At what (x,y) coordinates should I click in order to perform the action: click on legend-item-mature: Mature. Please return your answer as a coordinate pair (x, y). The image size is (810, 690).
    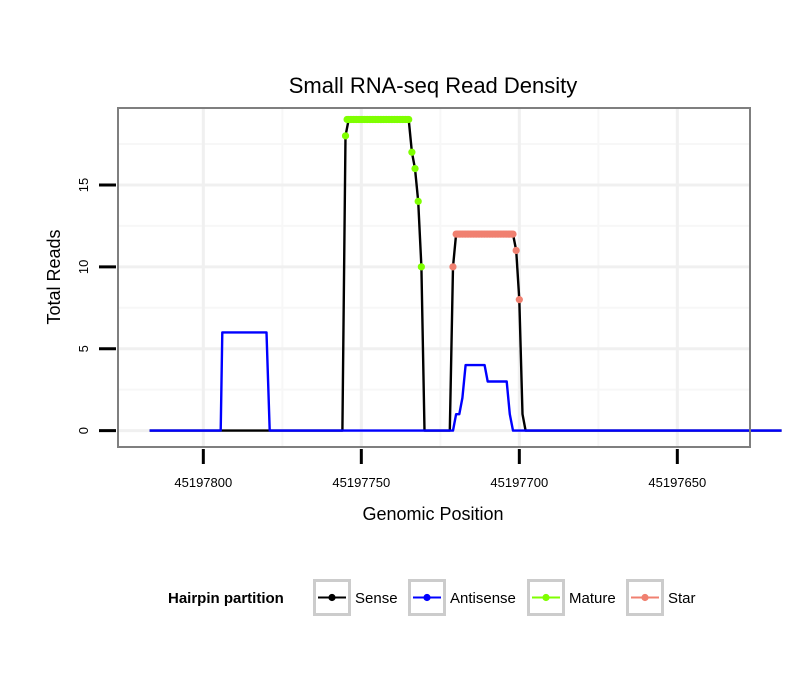
    Looking at the image, I should click on (571, 597).